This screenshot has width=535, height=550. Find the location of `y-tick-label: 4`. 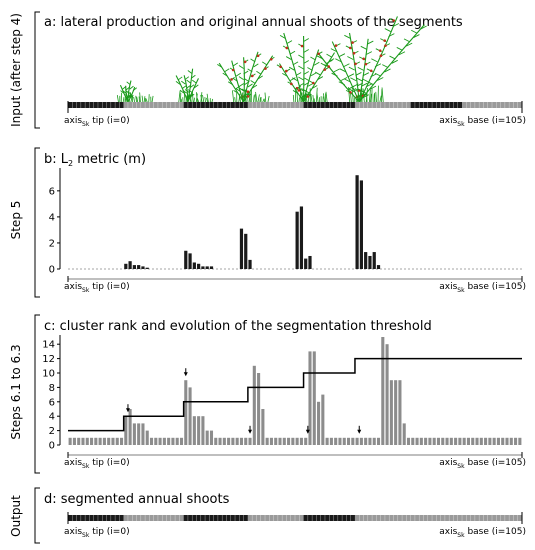

y-tick-label: 4 is located at coordinates (52, 417).